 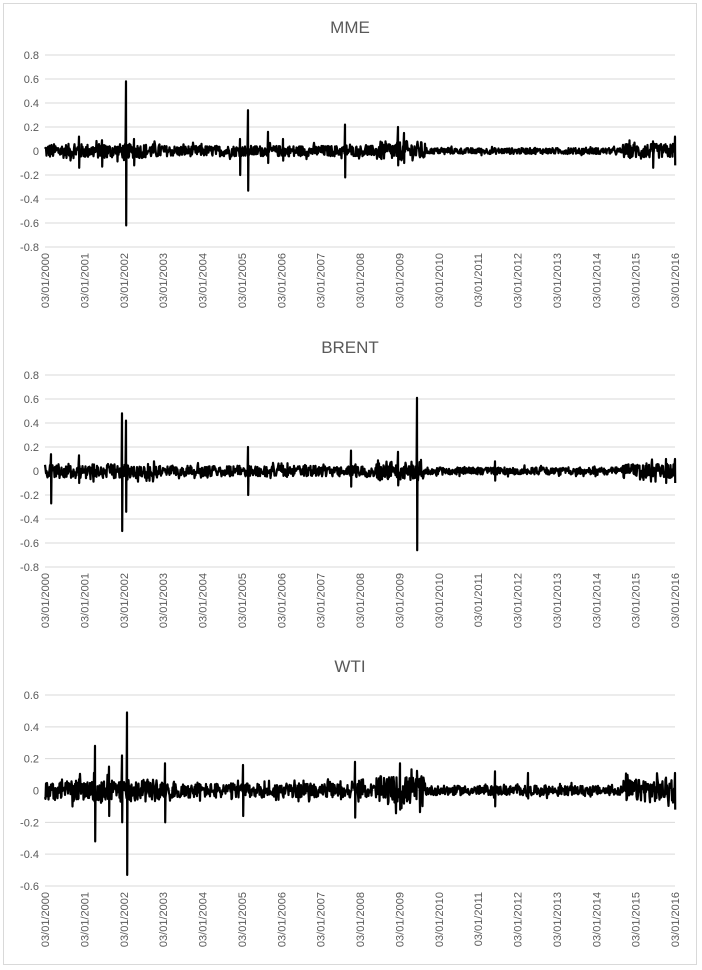 I want to click on chart-title: WTI, so click(x=349, y=666).